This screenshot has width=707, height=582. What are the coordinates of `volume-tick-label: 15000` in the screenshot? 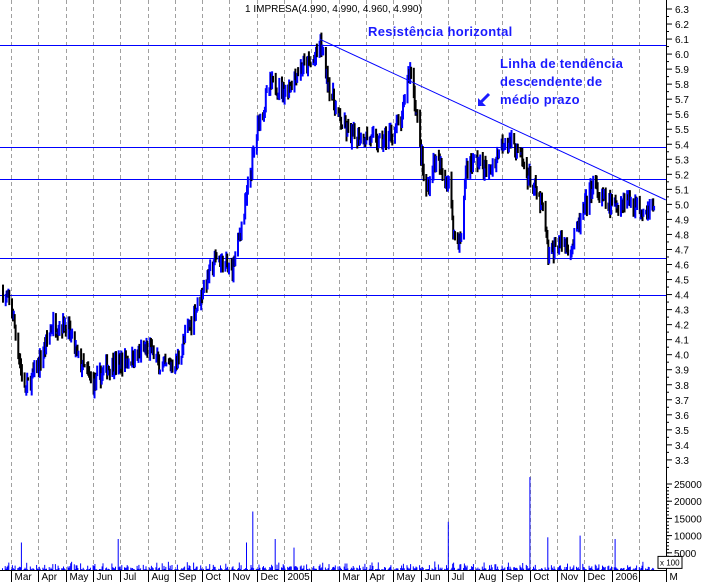 It's located at (688, 519).